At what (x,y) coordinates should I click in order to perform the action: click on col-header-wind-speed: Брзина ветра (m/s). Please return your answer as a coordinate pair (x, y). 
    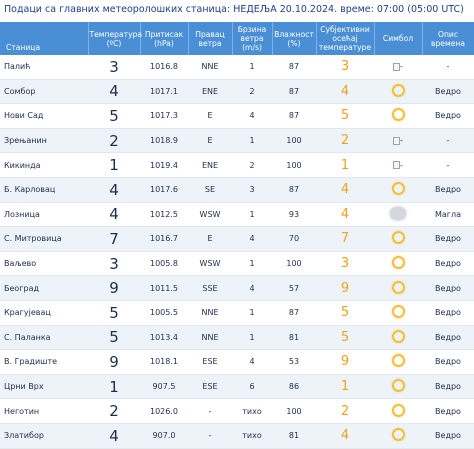
    Looking at the image, I should click on (252, 38).